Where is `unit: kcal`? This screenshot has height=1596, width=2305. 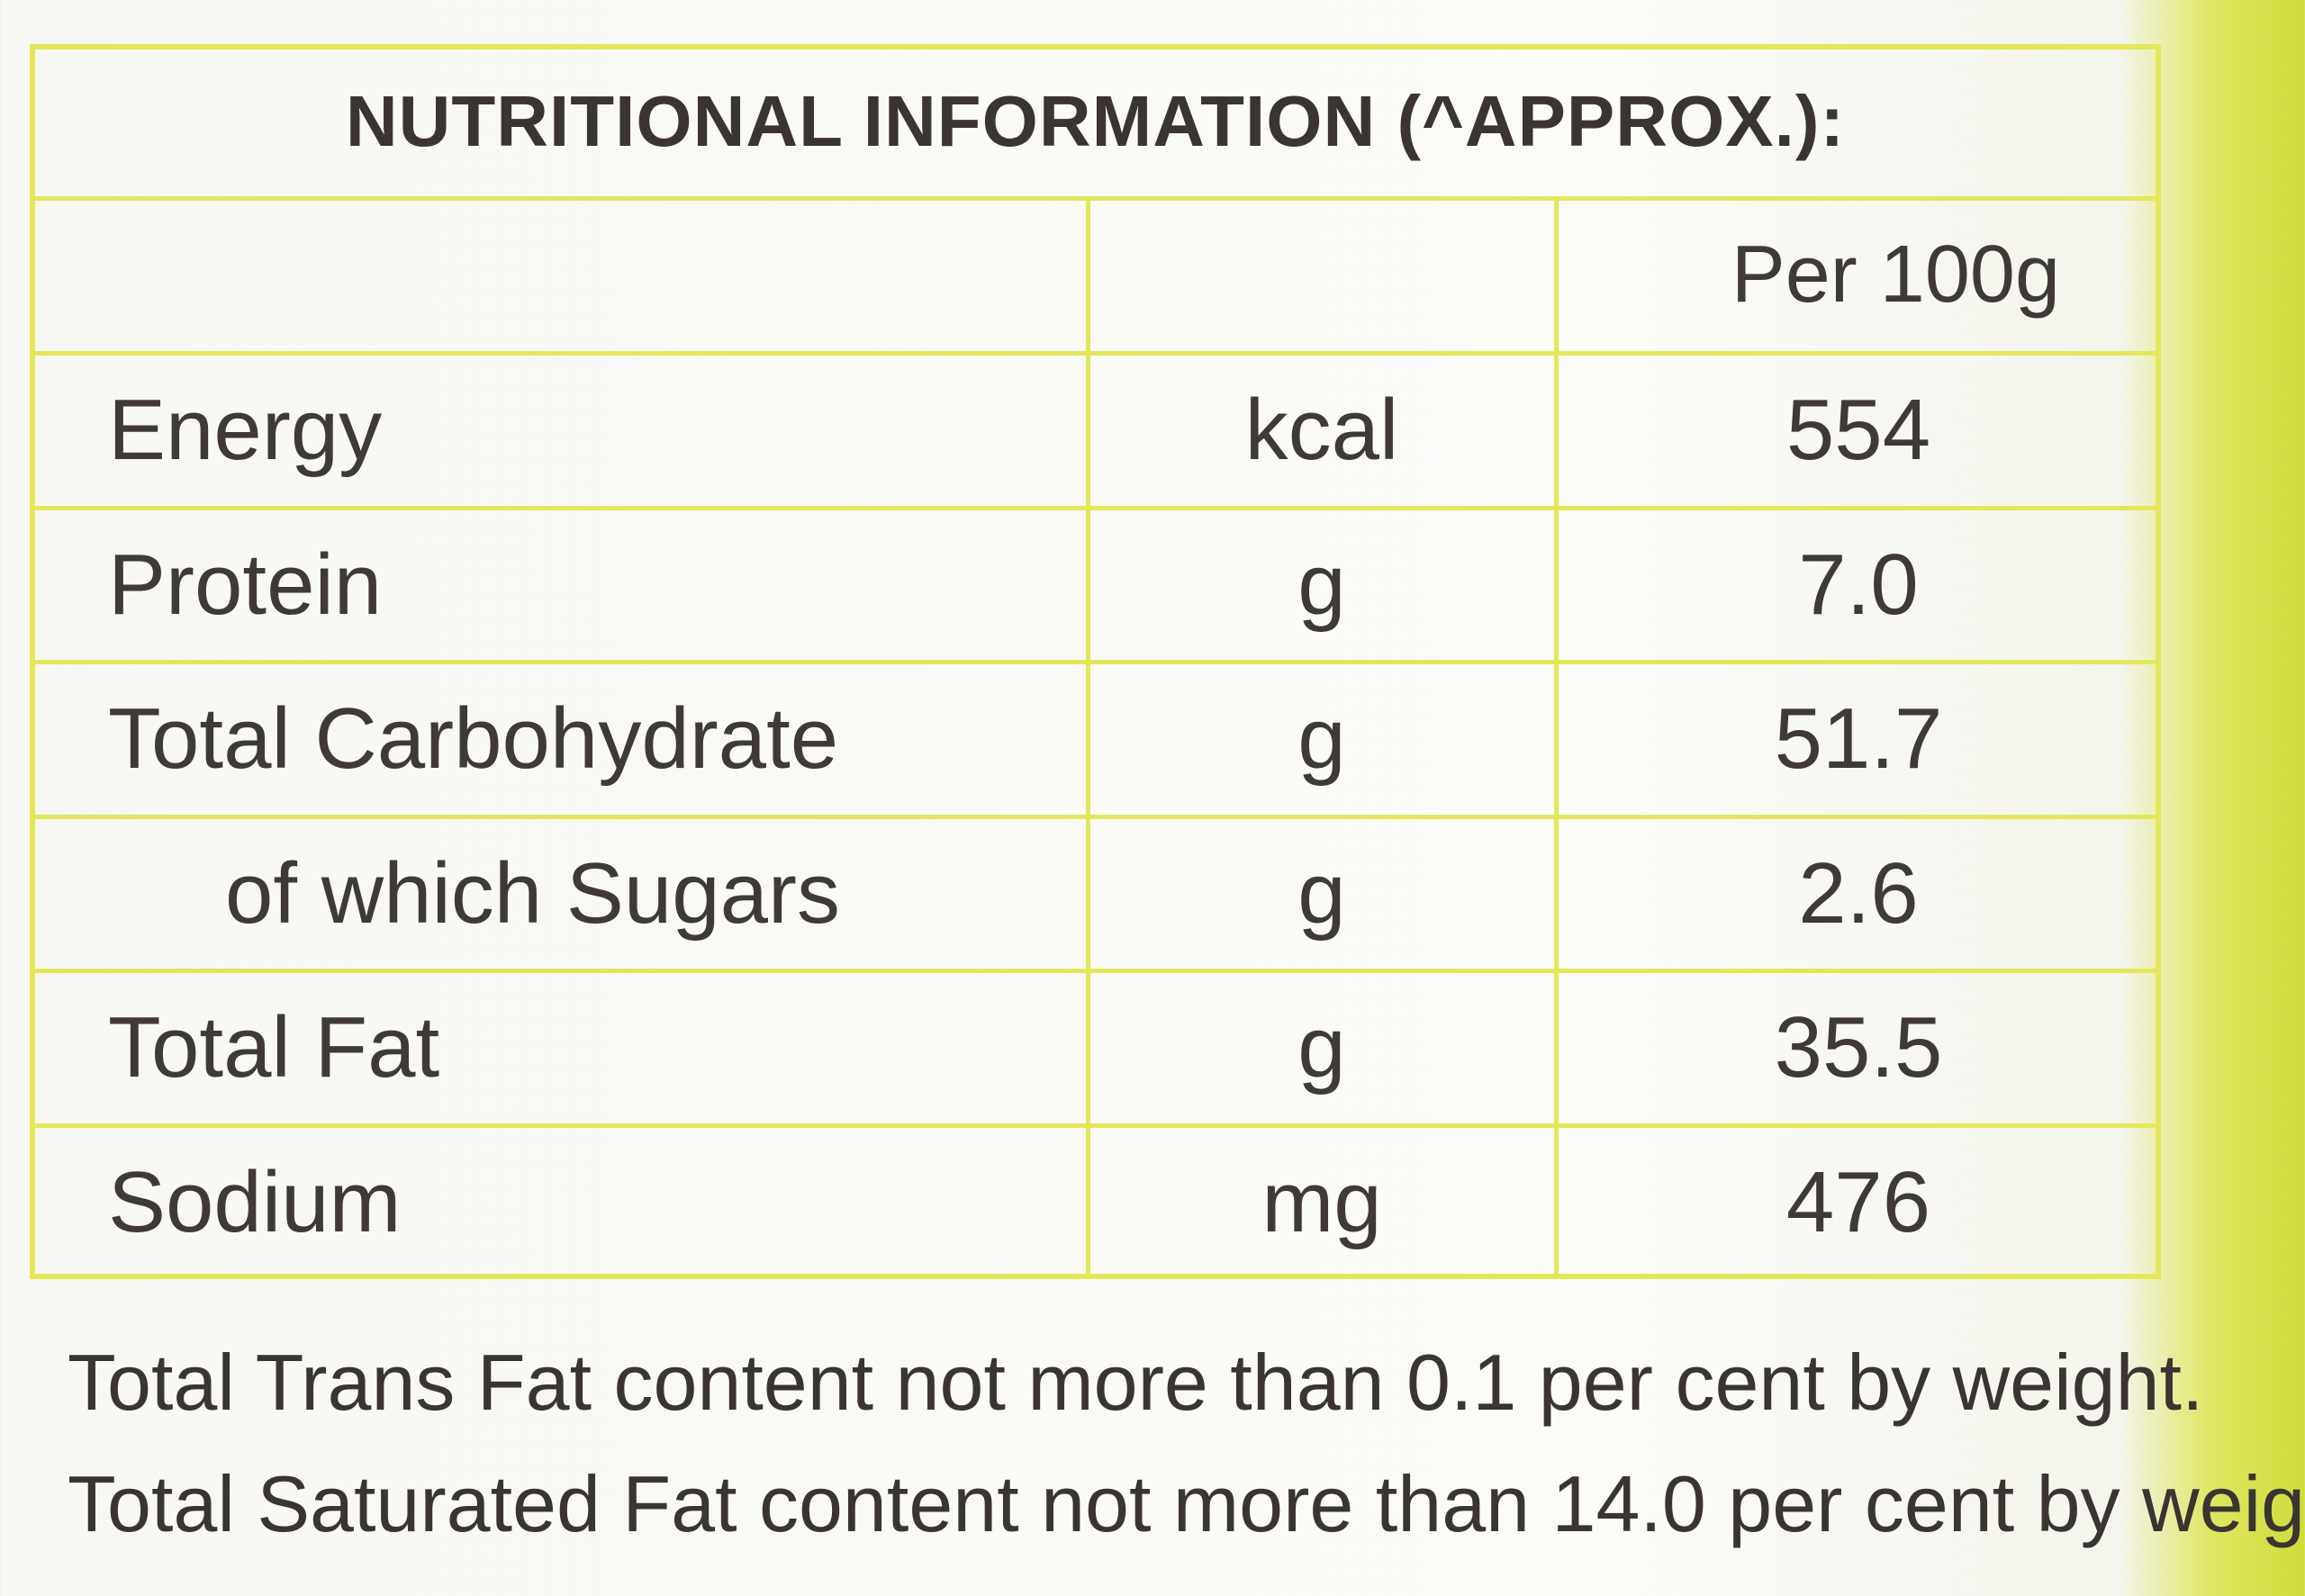
unit: kcal is located at coordinates (1321, 430).